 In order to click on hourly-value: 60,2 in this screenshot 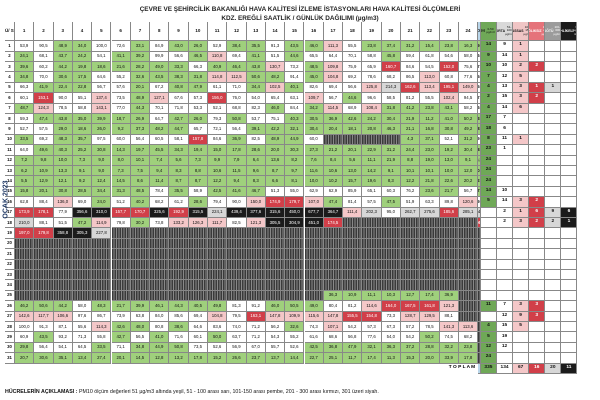, I will do `click(44, 67)`.